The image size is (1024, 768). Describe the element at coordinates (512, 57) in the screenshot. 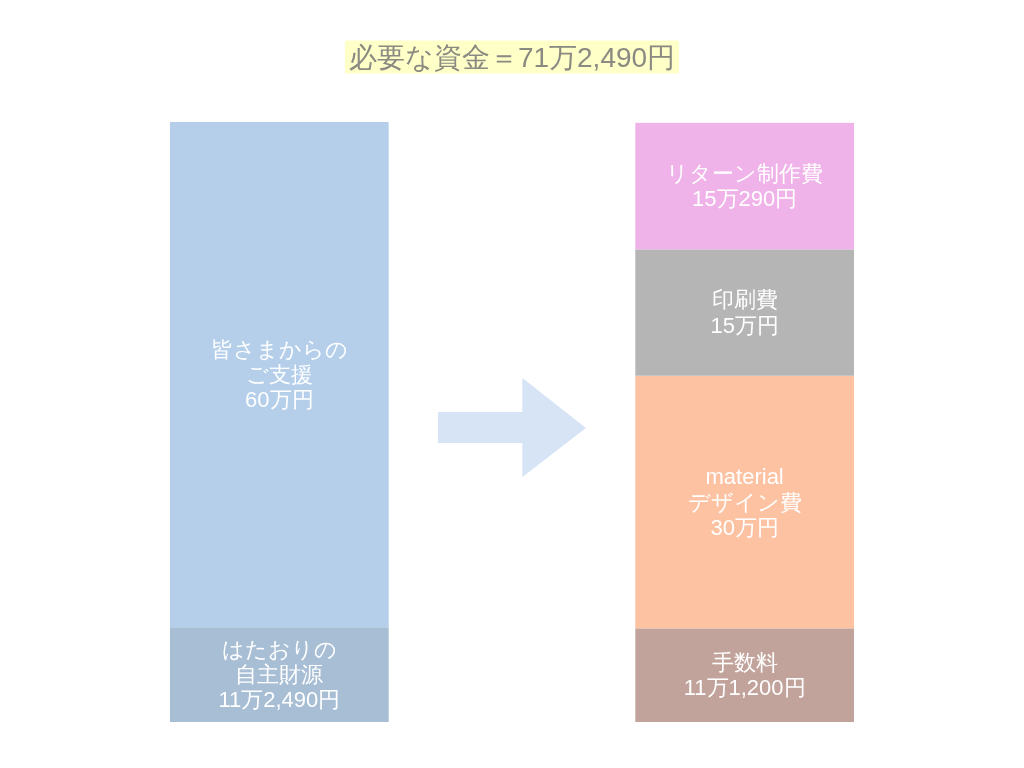

I see `title: 必要な資金＝71万2,490円` at that location.